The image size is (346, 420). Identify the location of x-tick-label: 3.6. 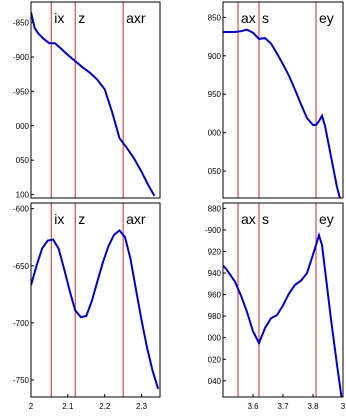
(253, 406).